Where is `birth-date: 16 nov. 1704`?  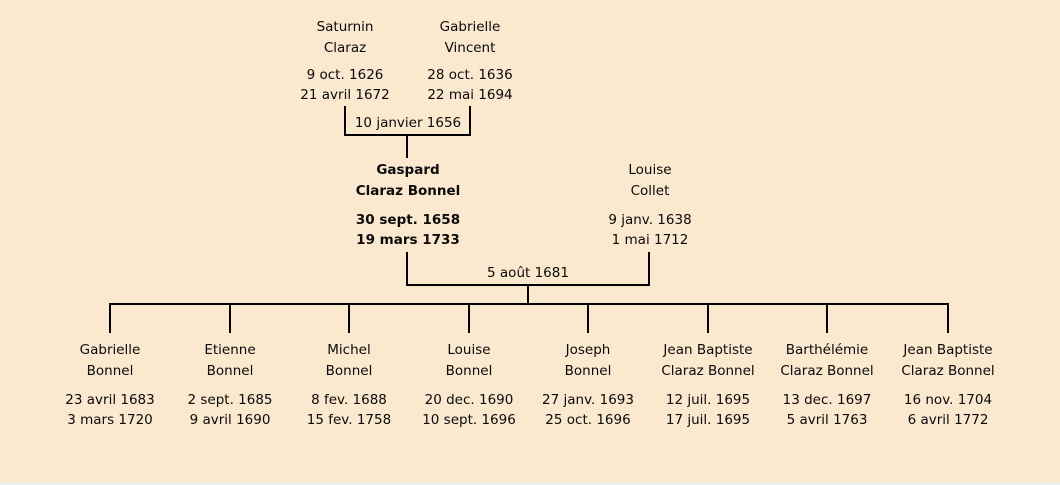 birth-date: 16 nov. 1704 is located at coordinates (948, 400).